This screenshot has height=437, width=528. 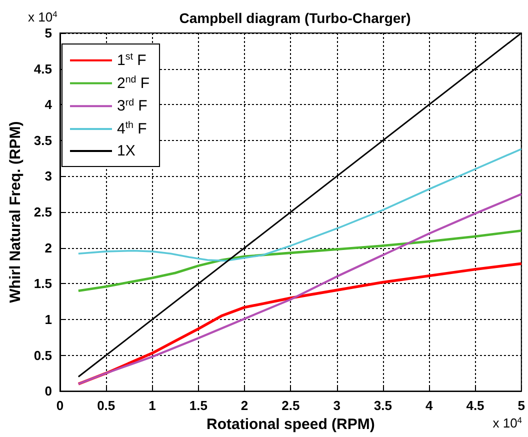 What do you see at coordinates (126, 151) in the screenshot?
I see `legend-label: 1X` at bounding box center [126, 151].